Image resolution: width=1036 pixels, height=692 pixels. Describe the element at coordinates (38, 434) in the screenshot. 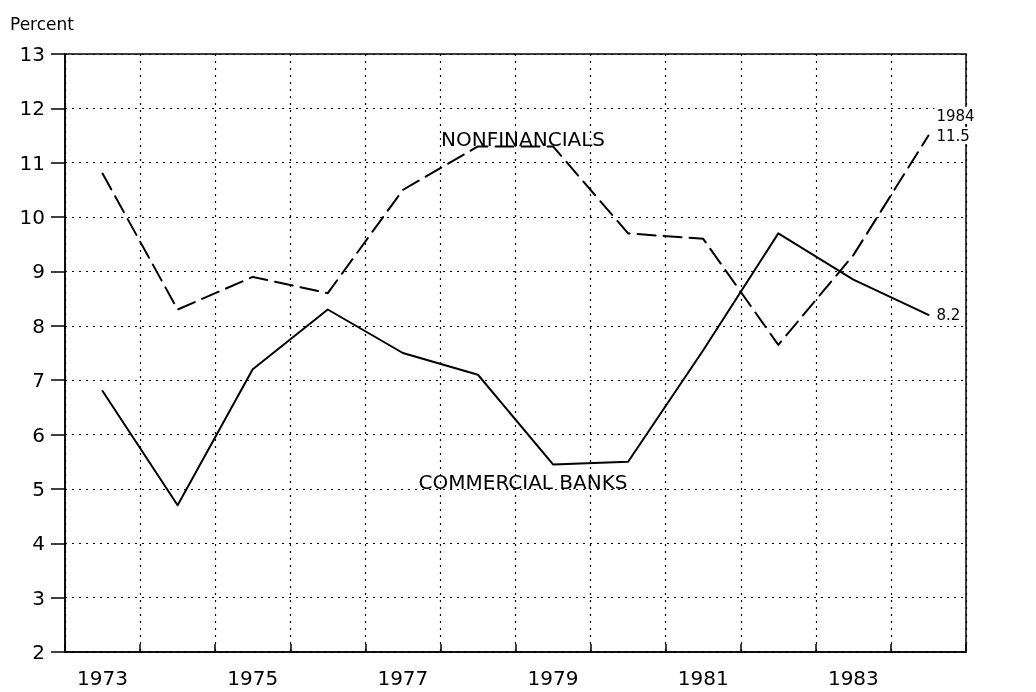

I see `y-tick-label: 6` at that location.